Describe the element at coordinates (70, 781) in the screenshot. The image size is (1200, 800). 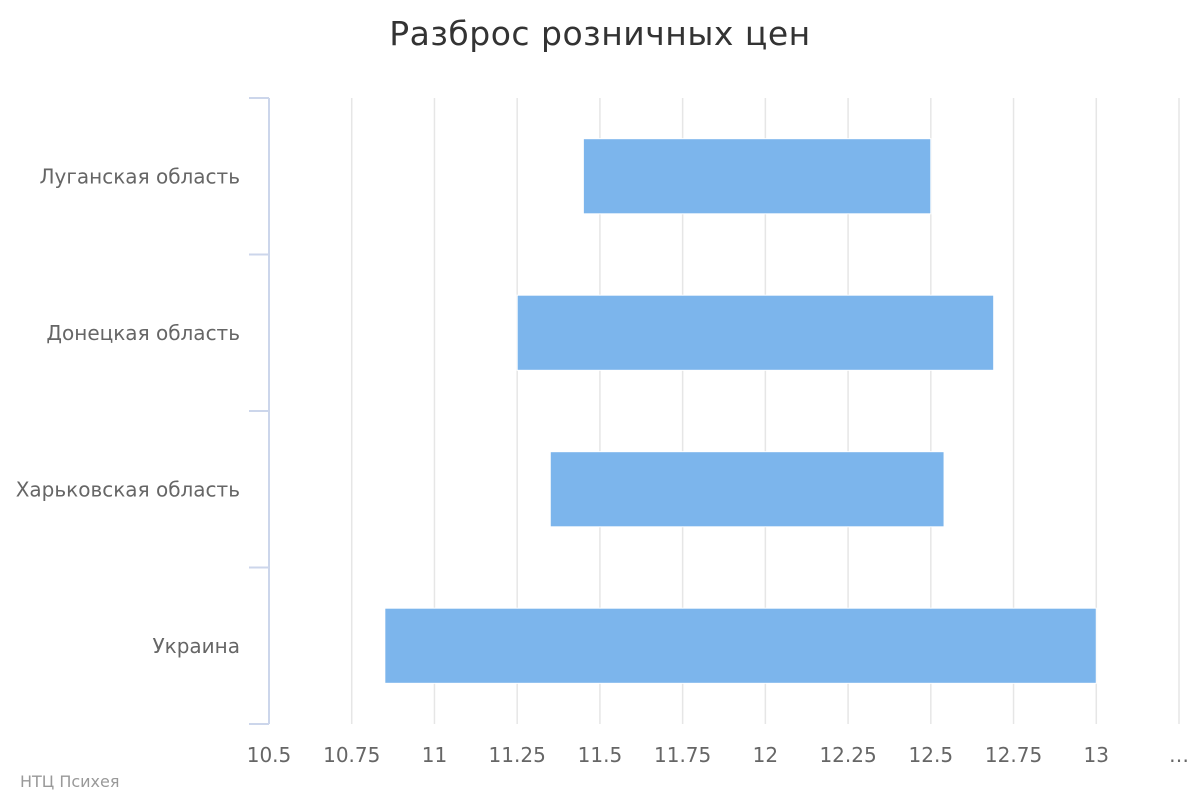
I see `credits-text: НТЦ Психея` at that location.